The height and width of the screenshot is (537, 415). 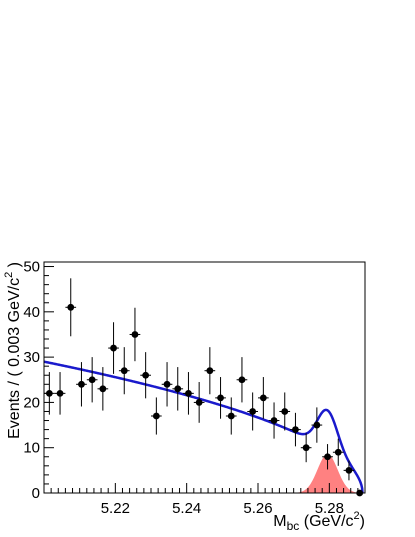 I want to click on y-tick-label: 50, so click(x=31, y=267).